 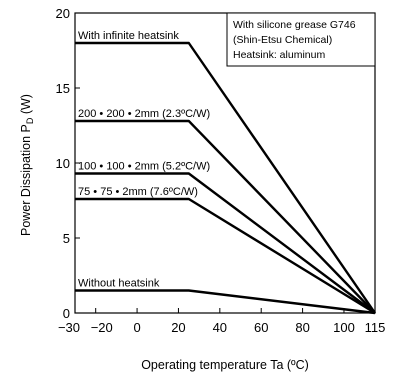 I want to click on note-box, so click(x=301, y=39).